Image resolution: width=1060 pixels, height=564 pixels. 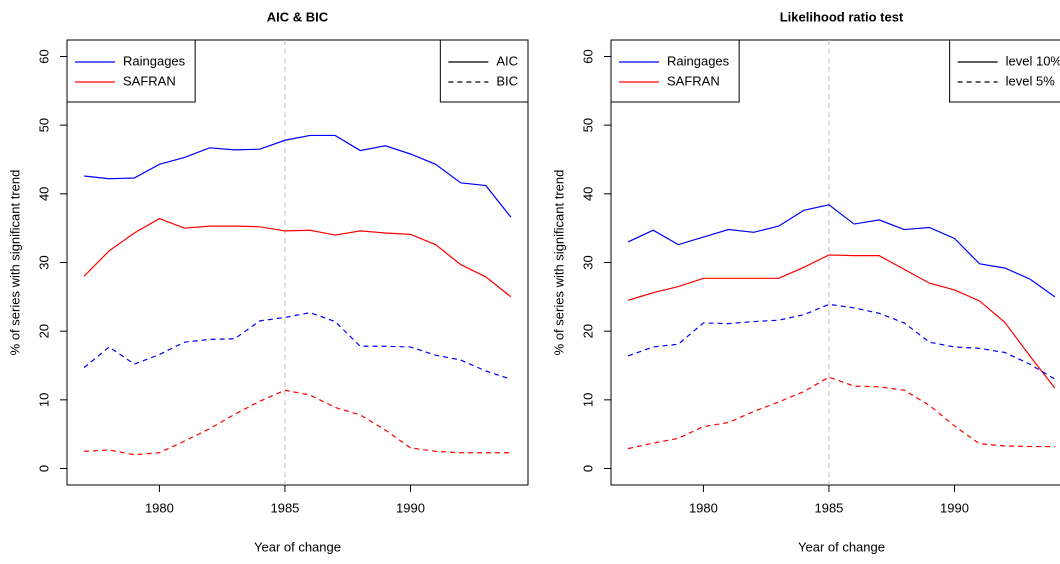 I want to click on legend-label: level 5%, so click(x=1031, y=80).